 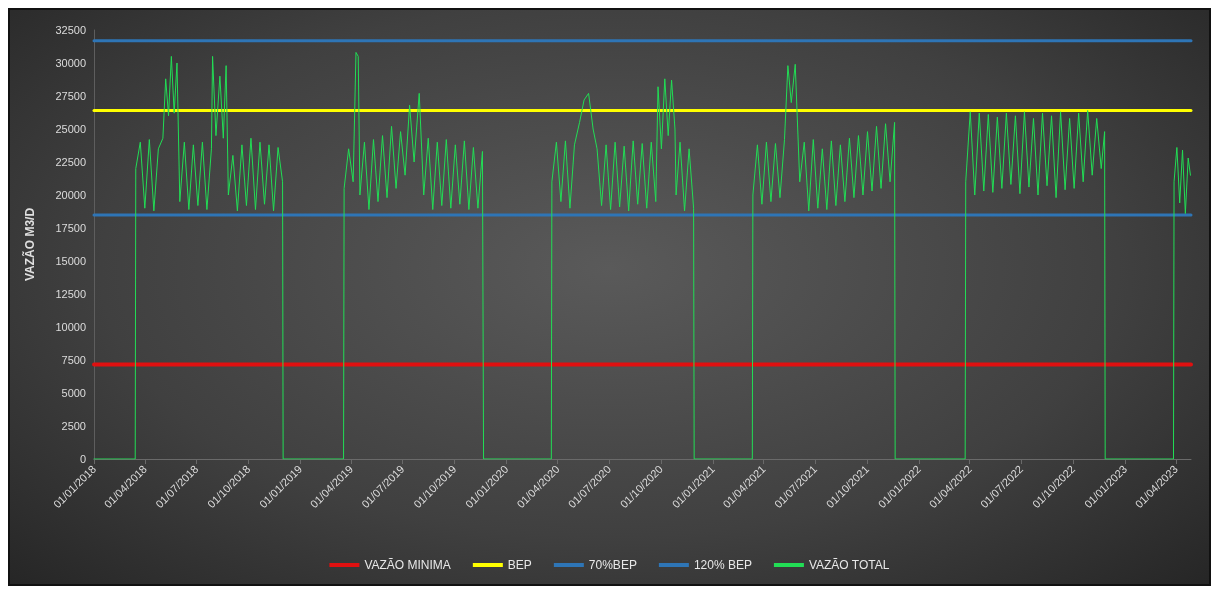 I want to click on legend-label: 120% BEP, so click(x=722, y=565).